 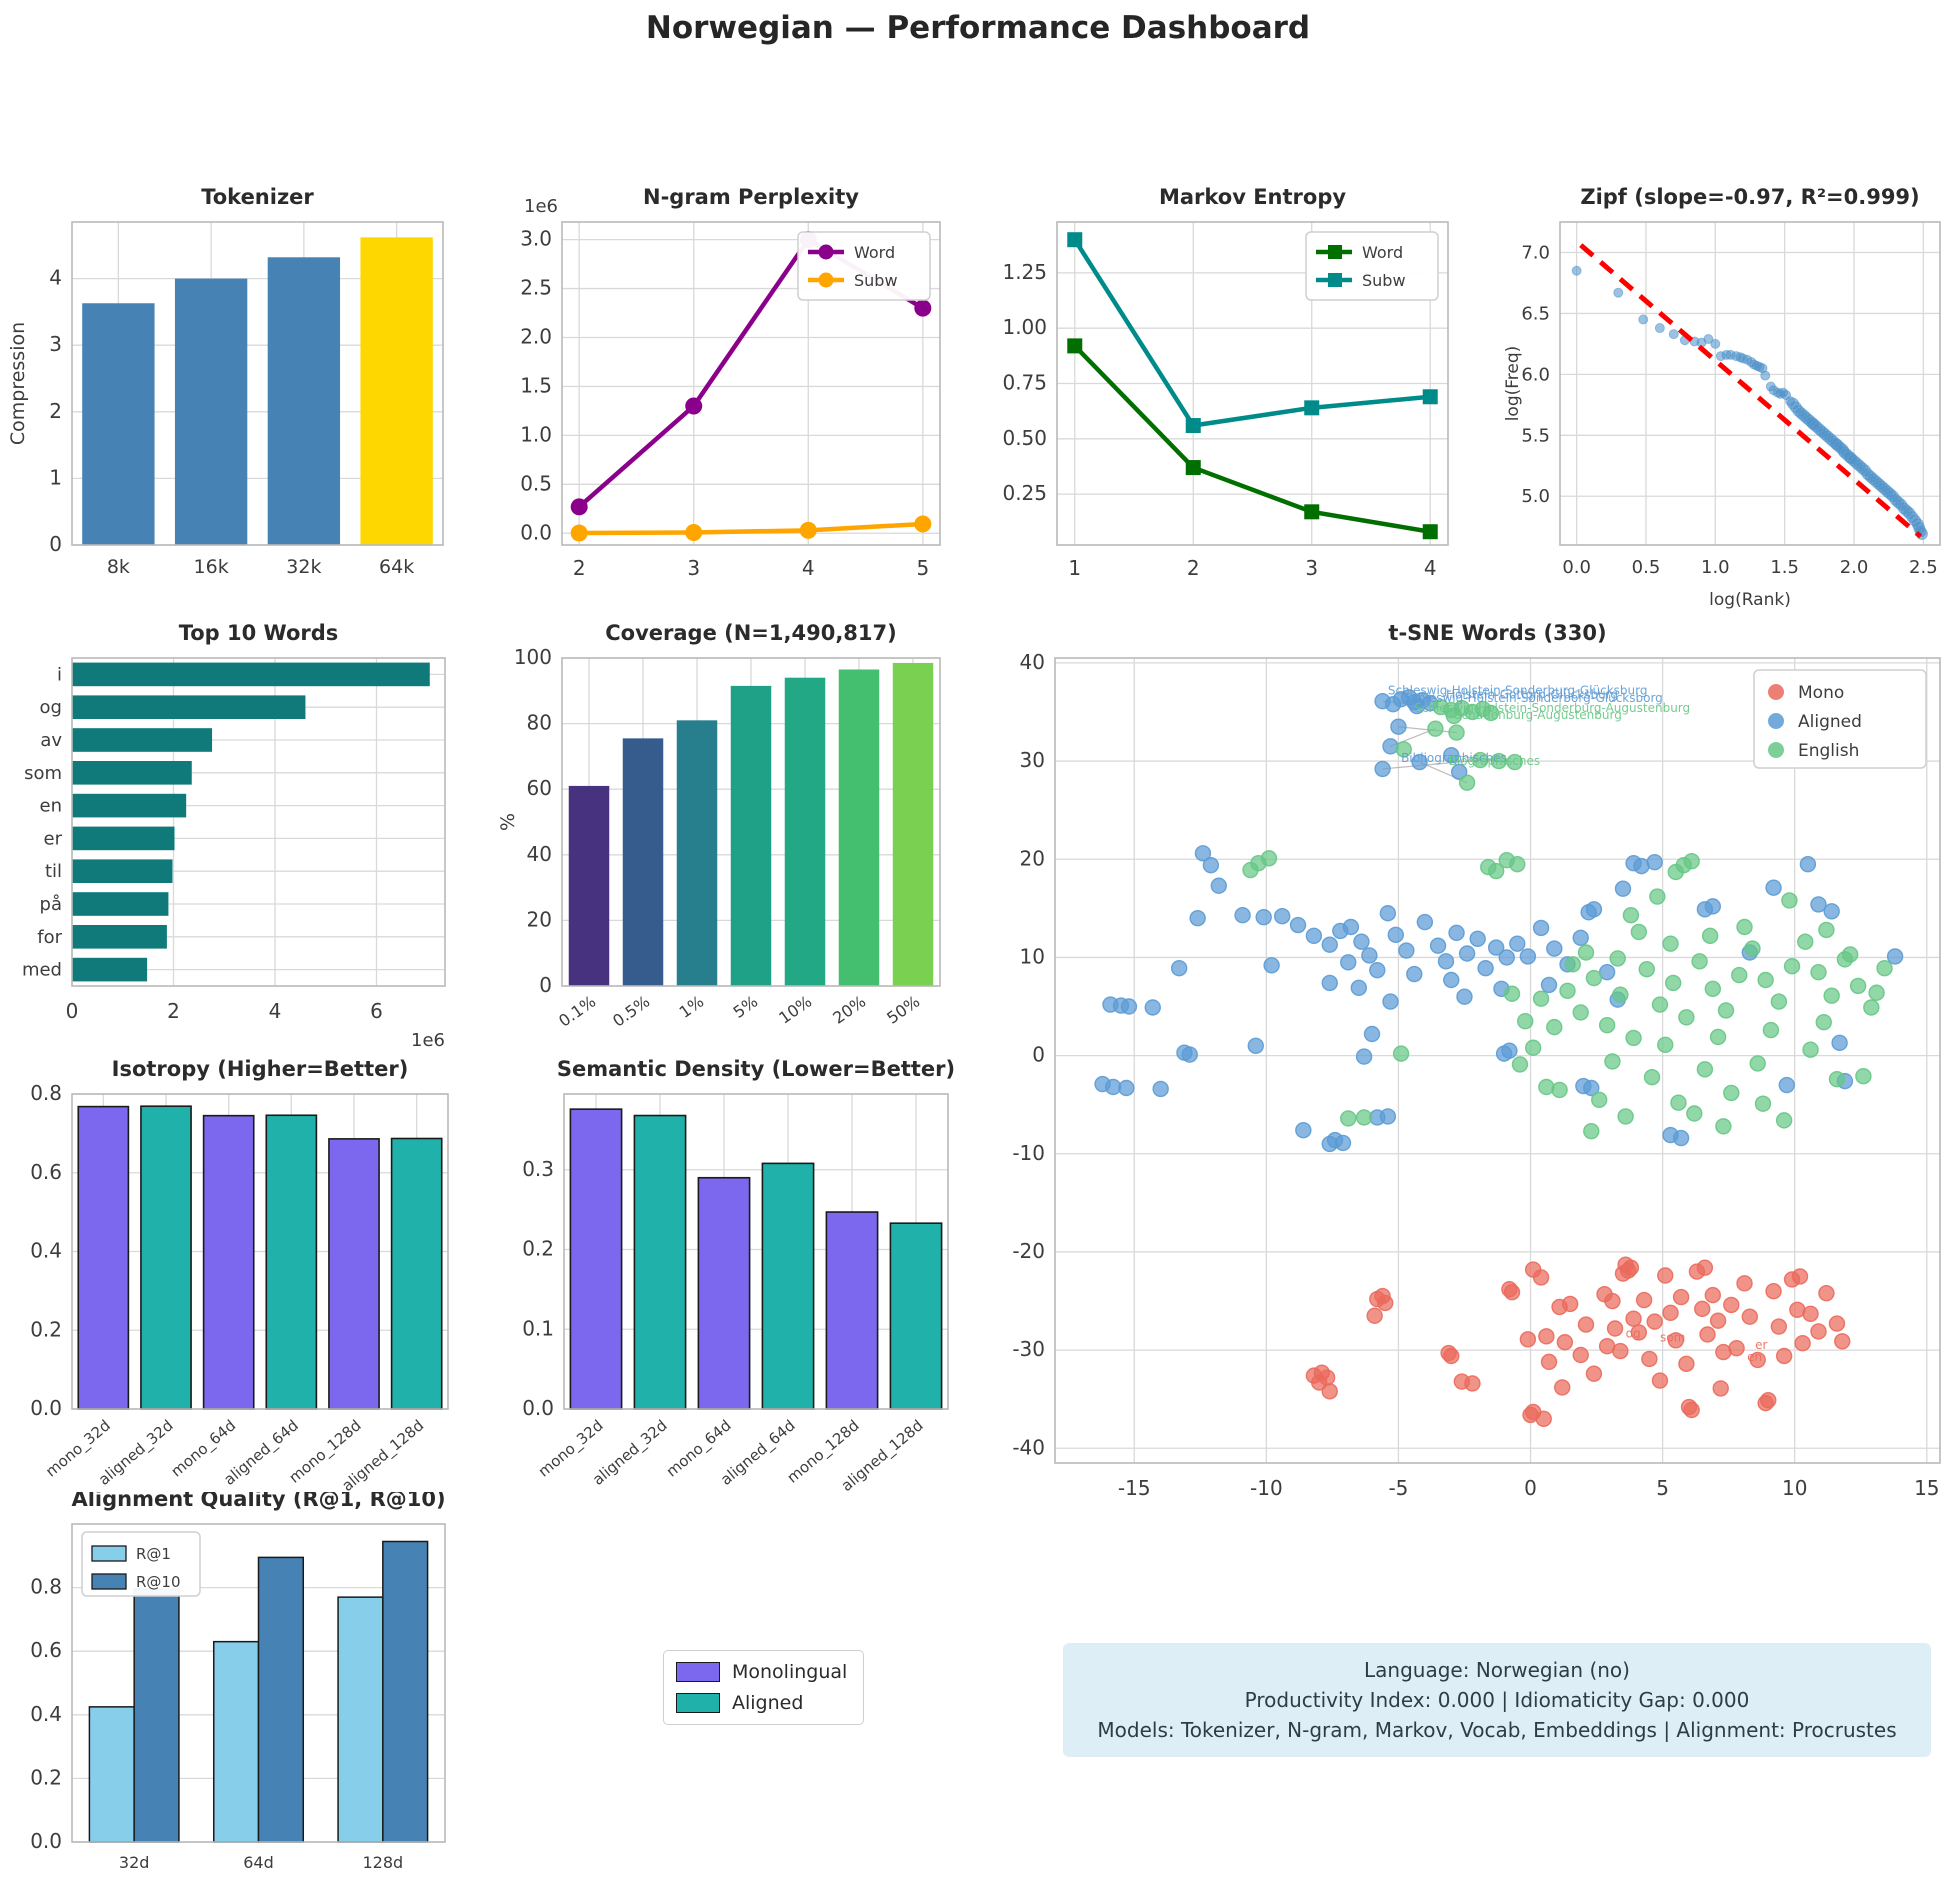 I want to click on svg-text: Biographisches, so click(x=1494, y=761).